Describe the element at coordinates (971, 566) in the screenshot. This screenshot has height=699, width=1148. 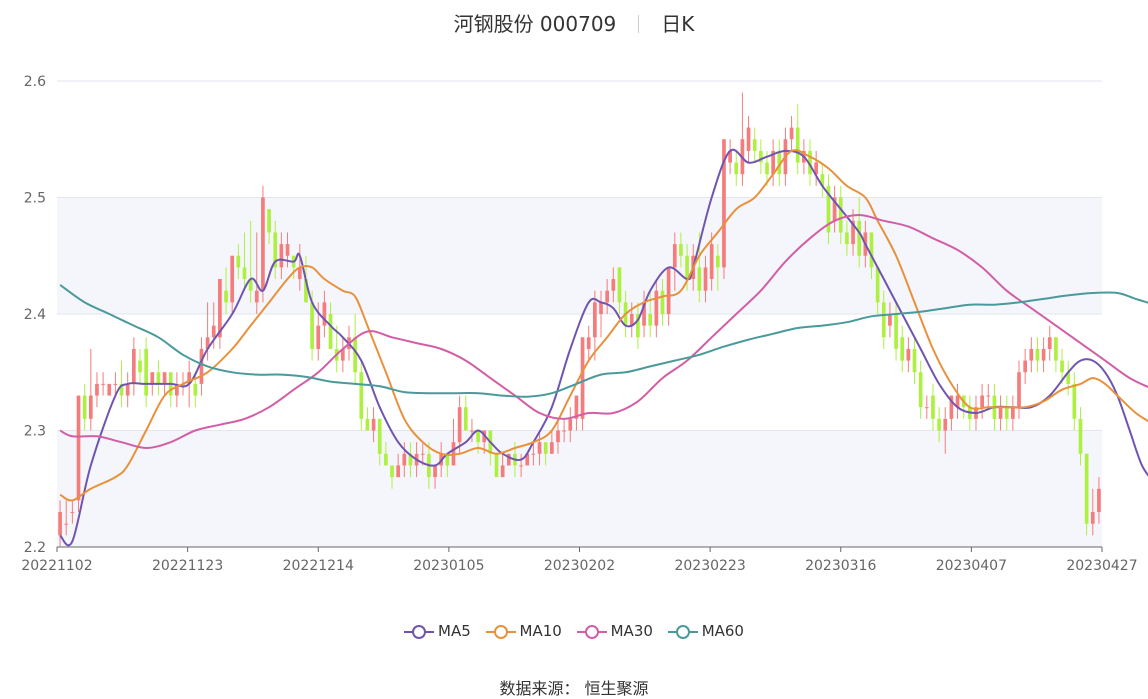
I see `x-tick-label: 20230407` at that location.